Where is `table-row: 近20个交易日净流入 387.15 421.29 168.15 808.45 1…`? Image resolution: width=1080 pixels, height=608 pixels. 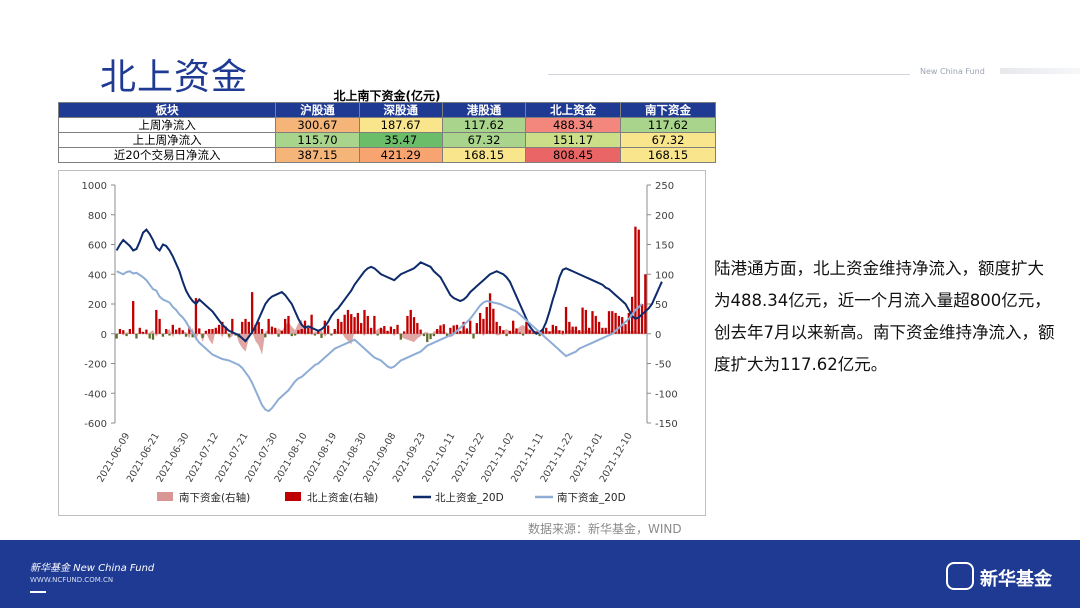 table-row: 近20个交易日净流入 387.15 421.29 168.15 808.45 1… is located at coordinates (386, 155).